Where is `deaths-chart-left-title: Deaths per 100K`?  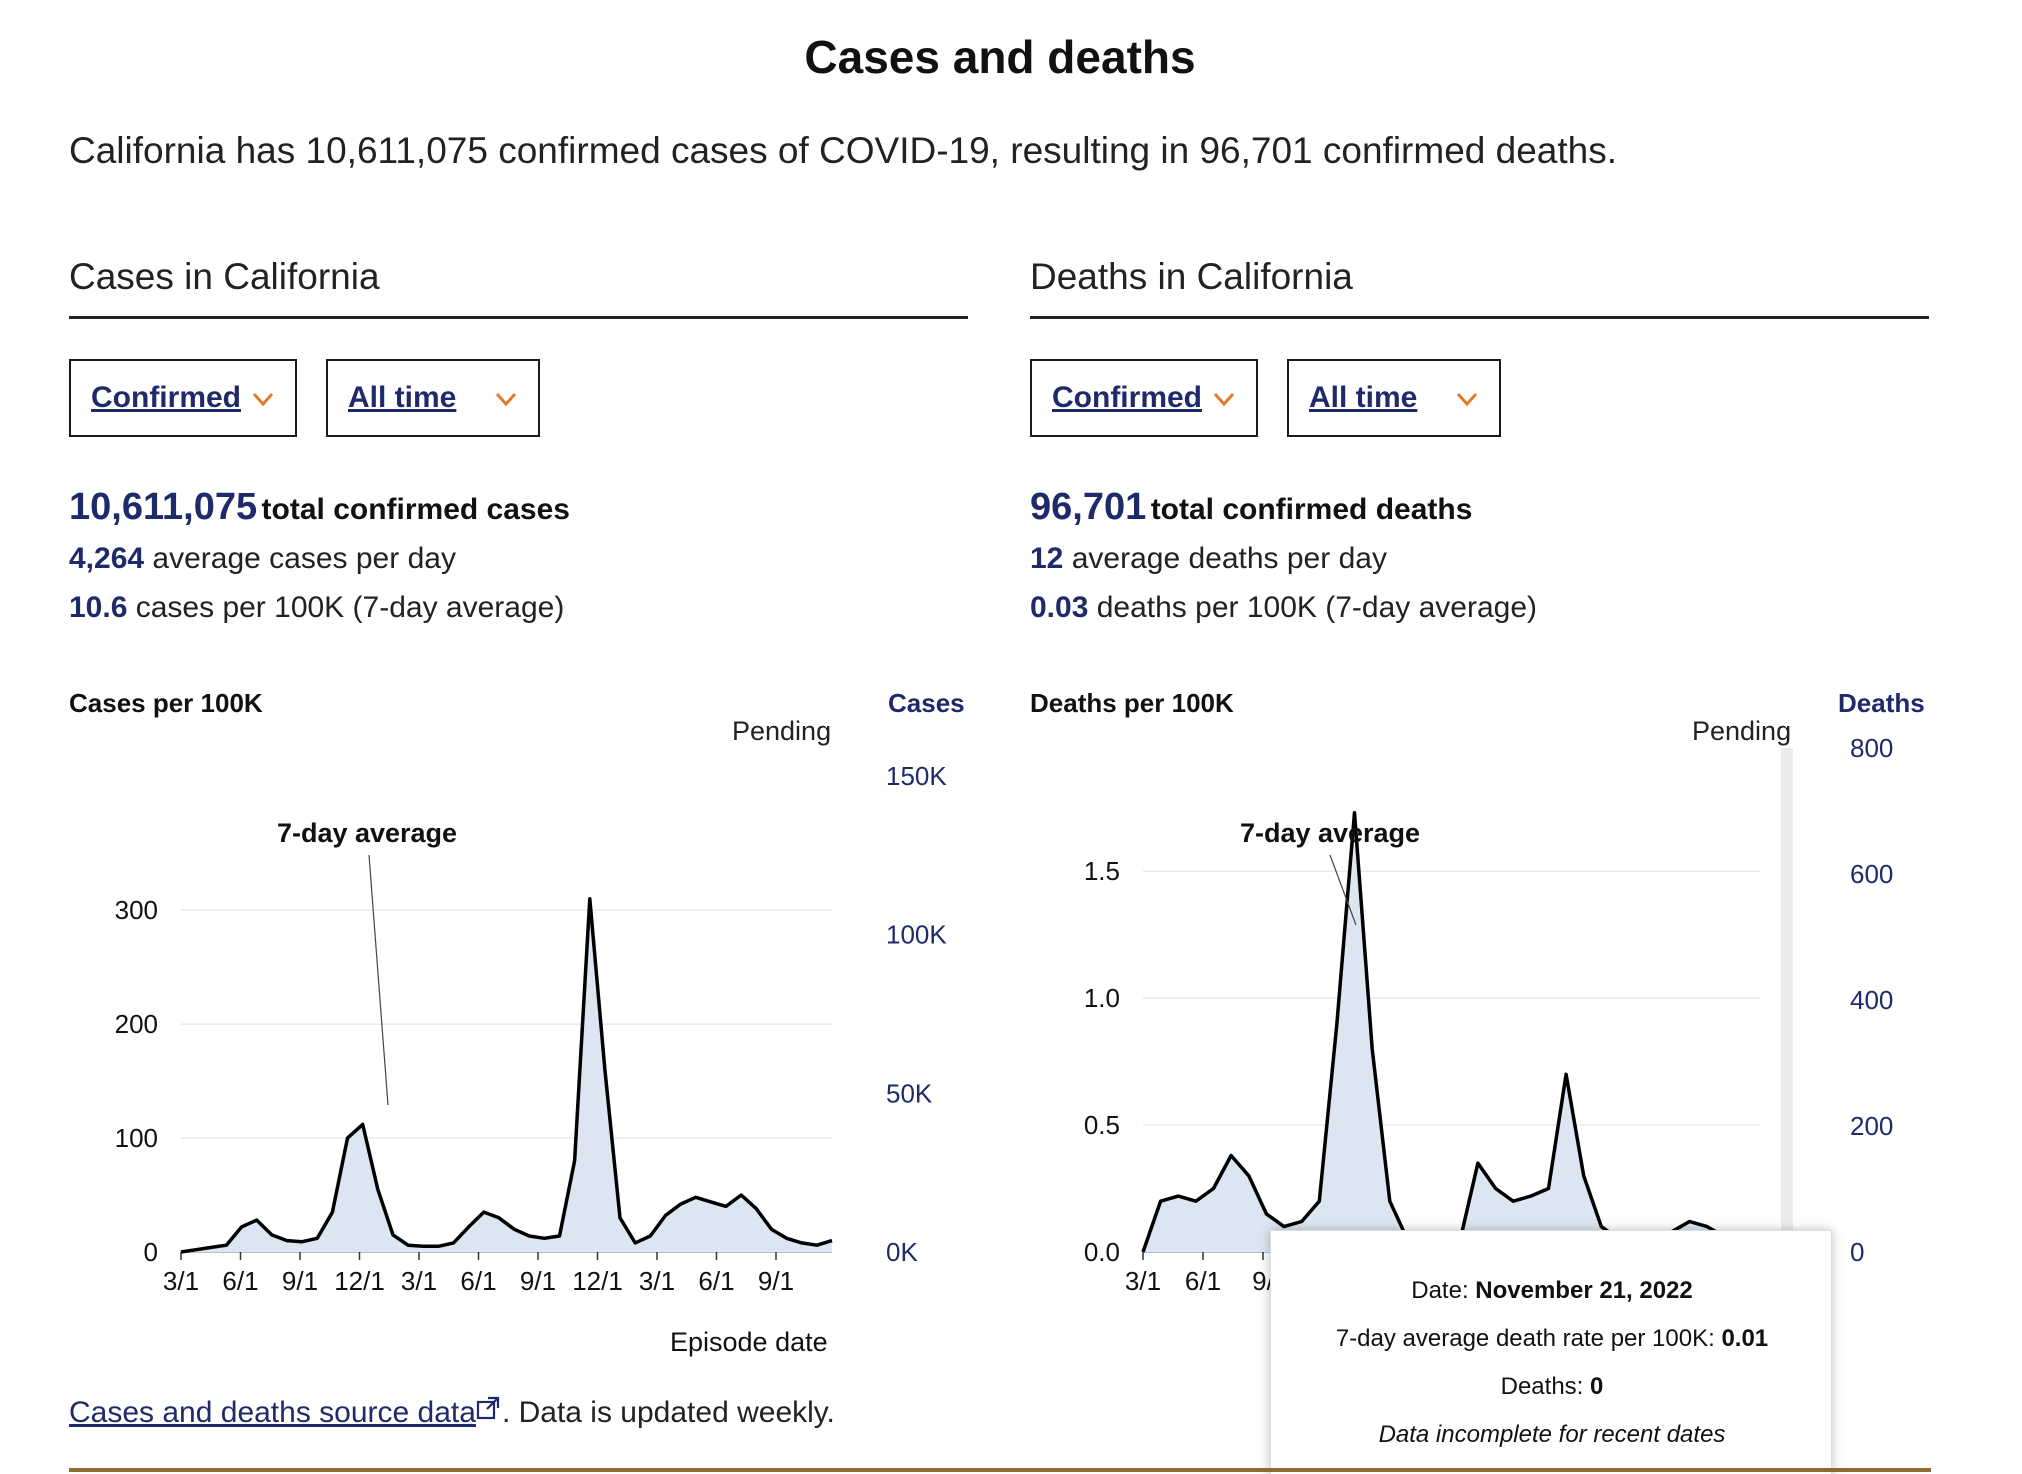
deaths-chart-left-title: Deaths per 100K is located at coordinates (1132, 703).